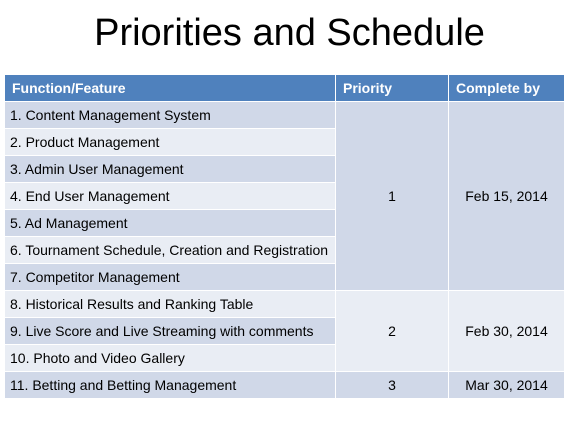  Describe the element at coordinates (506, 385) in the screenshot. I see `complete-by-cell: Mar 30, 2014` at that location.